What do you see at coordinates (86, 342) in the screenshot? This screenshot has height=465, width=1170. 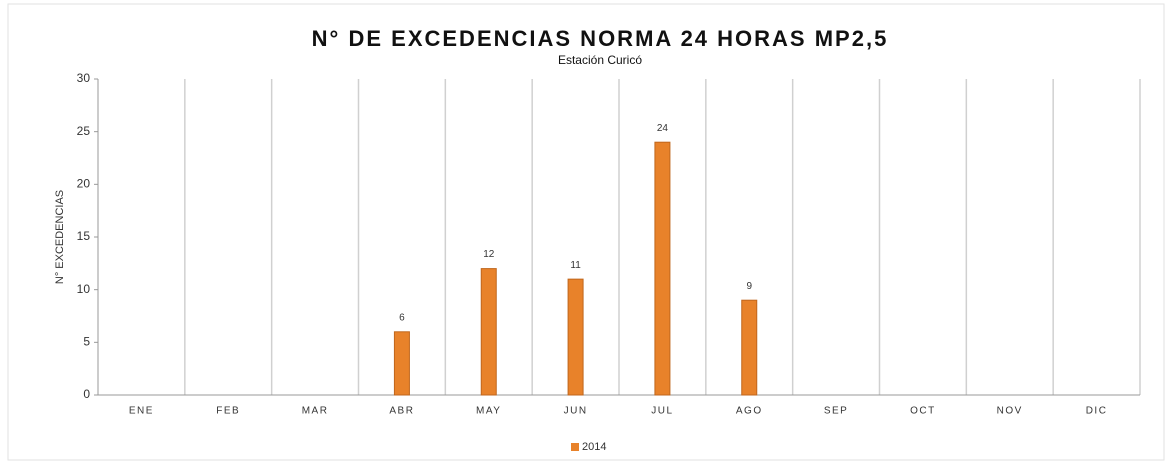 I see `y-tick-label: 5` at bounding box center [86, 342].